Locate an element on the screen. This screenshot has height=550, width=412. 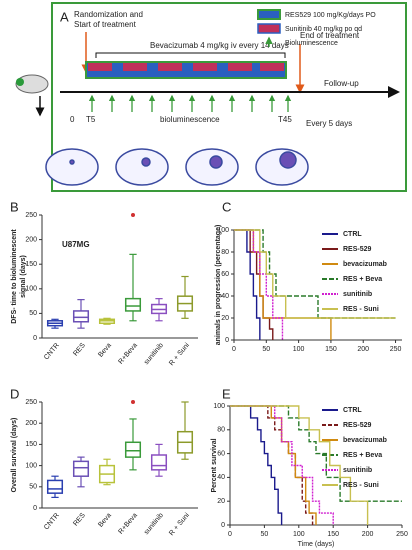
panel-label: D is located at coordinates (14, 393).